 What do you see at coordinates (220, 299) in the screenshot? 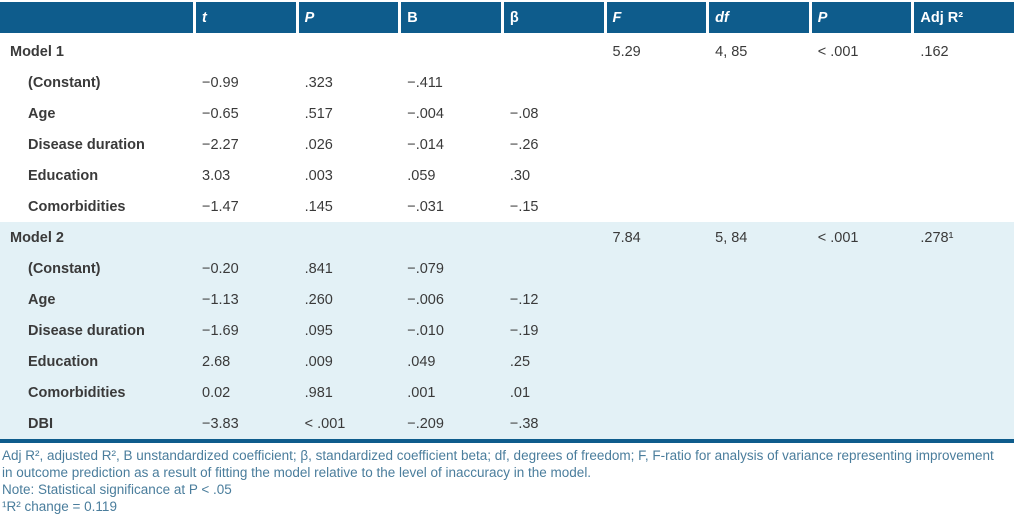
I see `cell-t: −1.13` at bounding box center [220, 299].